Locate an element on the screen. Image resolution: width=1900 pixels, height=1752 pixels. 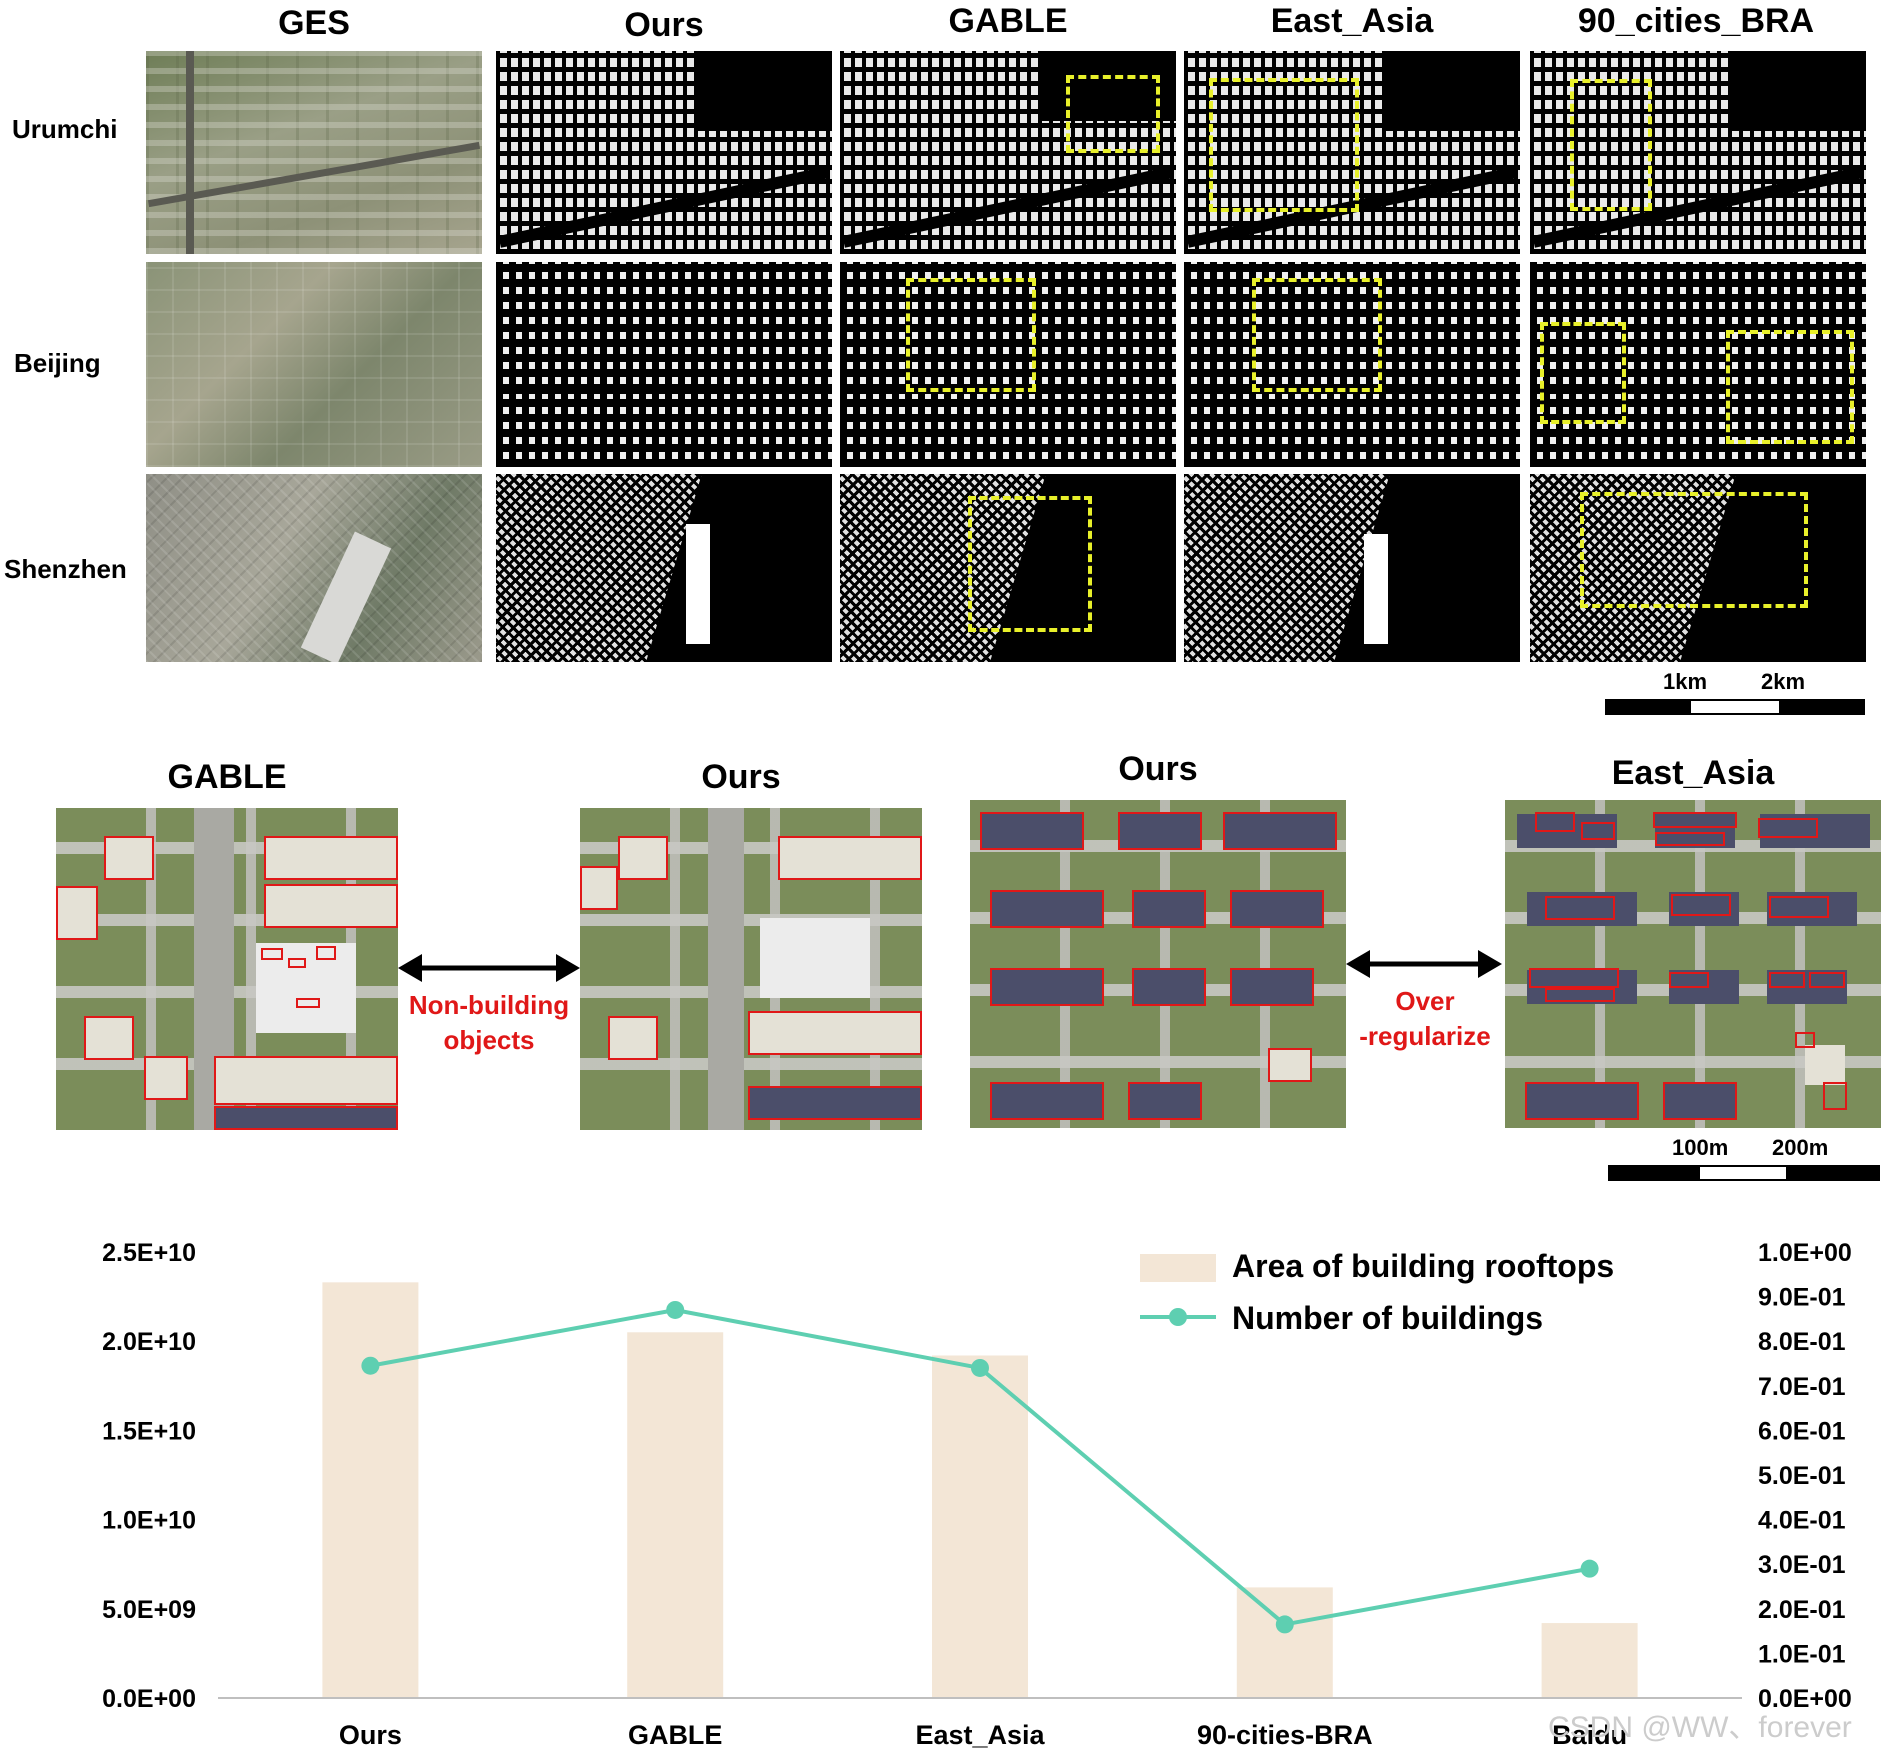
zoom-image-ours-left is located at coordinates (751, 969).